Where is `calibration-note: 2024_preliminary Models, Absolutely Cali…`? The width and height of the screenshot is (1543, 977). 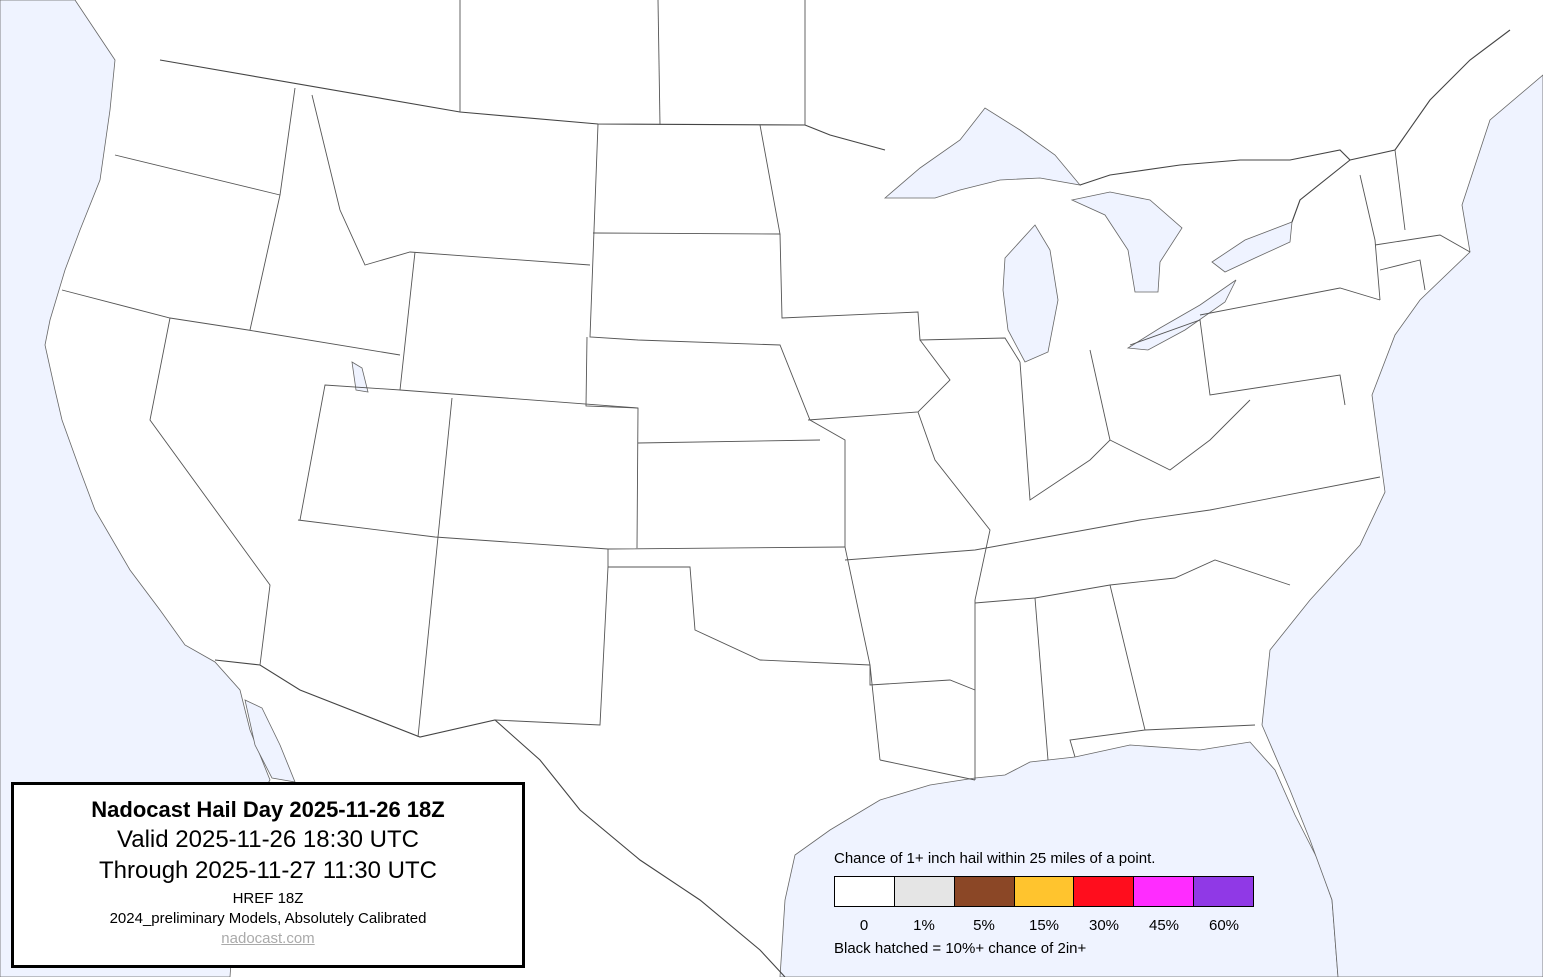
calibration-note: 2024_preliminary Models, Absolutely Cali… is located at coordinates (268, 918).